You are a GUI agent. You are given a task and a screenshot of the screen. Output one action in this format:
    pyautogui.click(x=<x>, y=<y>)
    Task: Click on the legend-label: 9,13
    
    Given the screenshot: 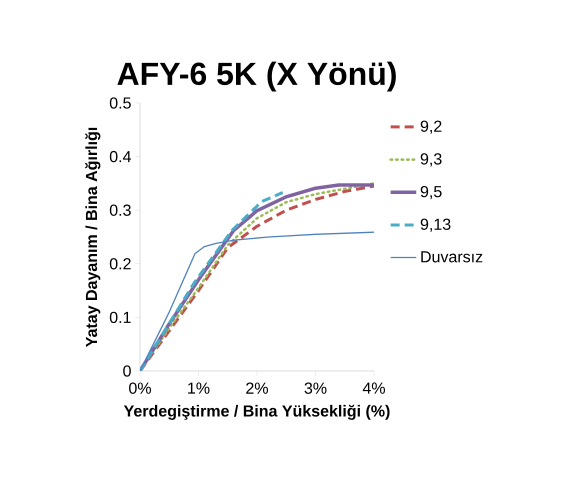 What is the action you would take?
    pyautogui.click(x=435, y=225)
    